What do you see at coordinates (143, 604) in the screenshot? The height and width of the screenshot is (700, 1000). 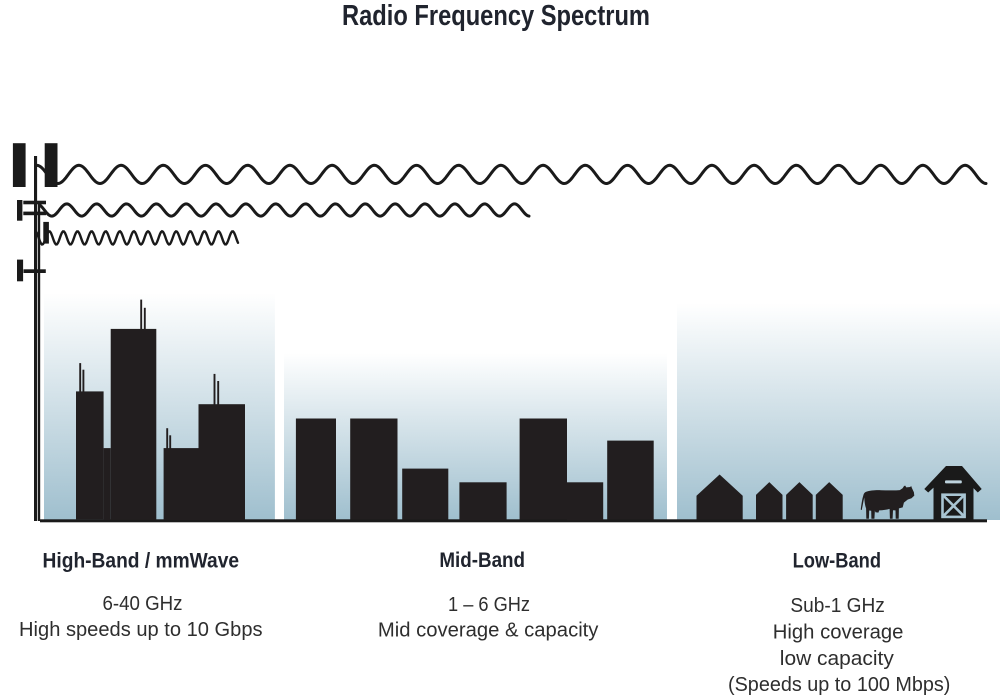 I see `svg-text: 6-40 GHz` at bounding box center [143, 604].